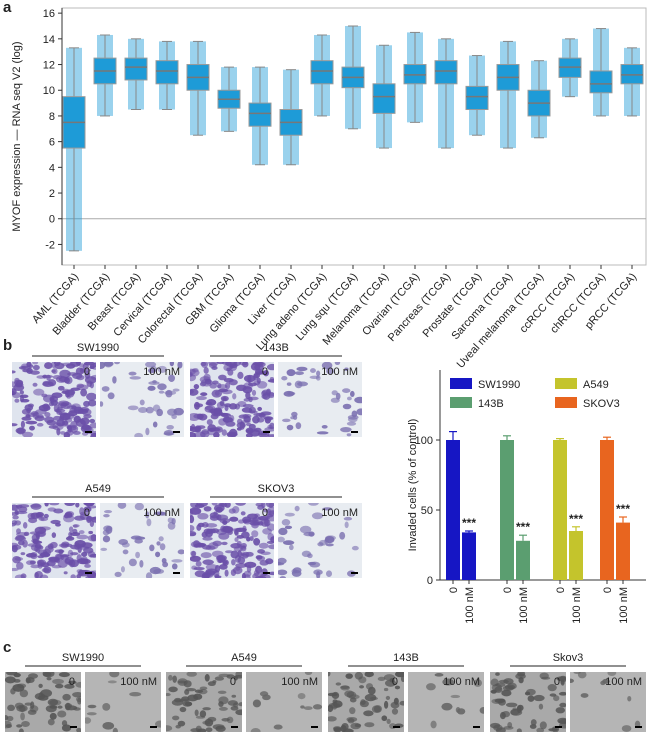 This screenshot has height=736, width=650. I want to click on y-axis-label: Invaded cells (% of control), so click(413, 485).